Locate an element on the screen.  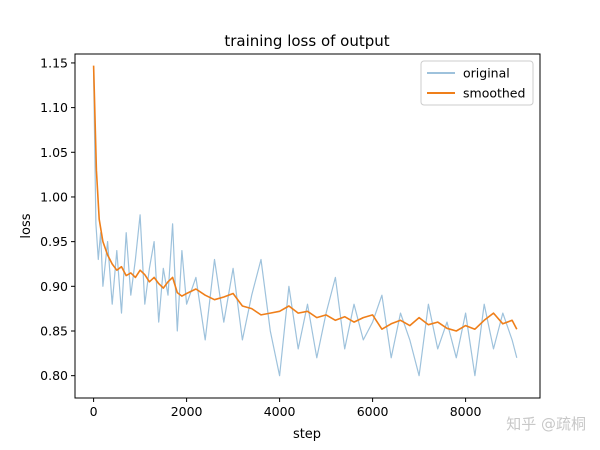
y-tick-label: 0.90 is located at coordinates (54, 286).